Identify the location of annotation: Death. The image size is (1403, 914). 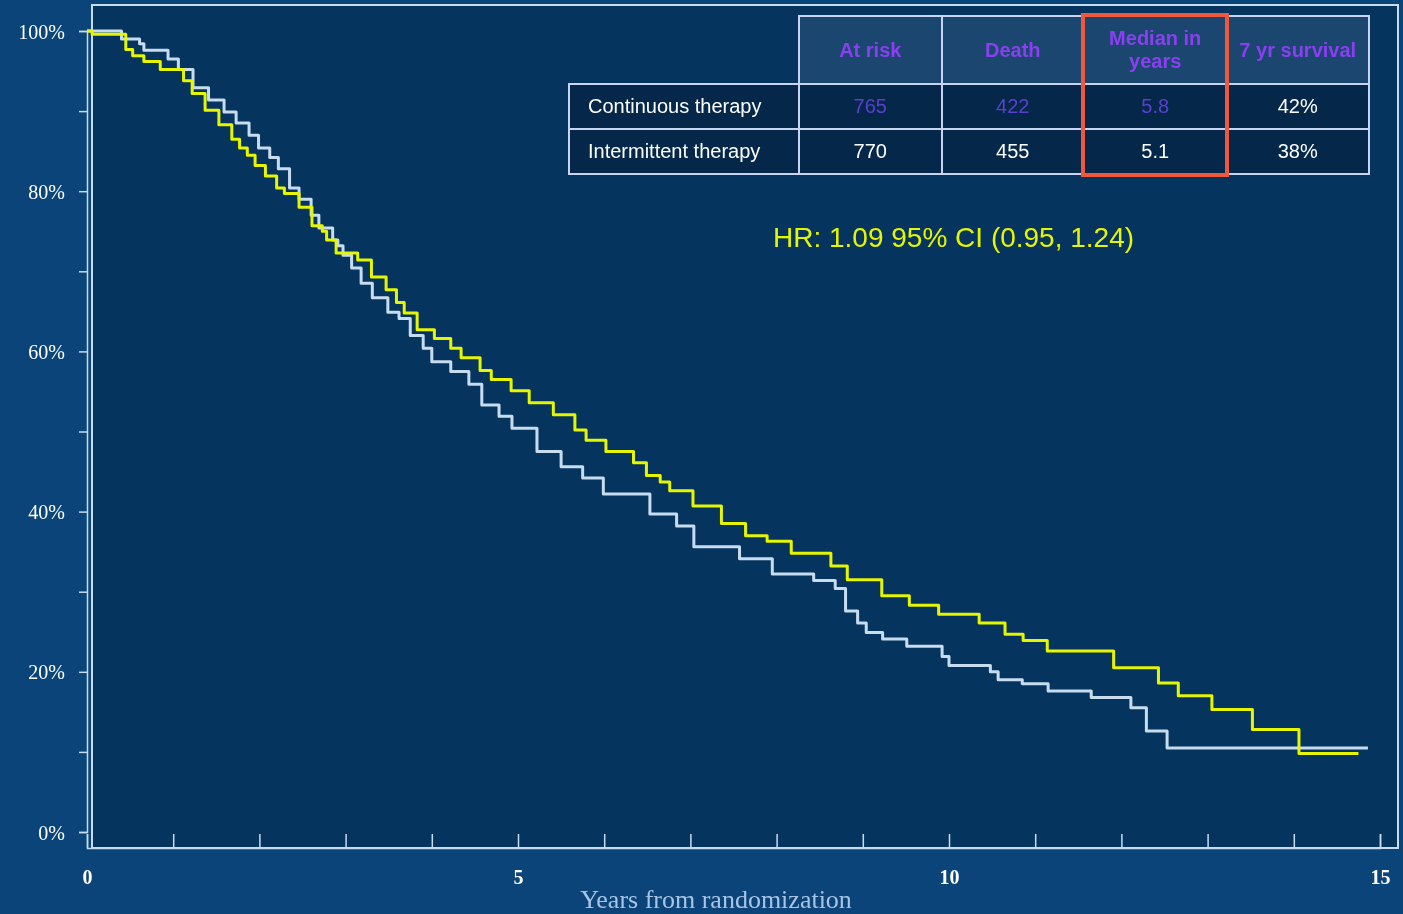
(1012, 50).